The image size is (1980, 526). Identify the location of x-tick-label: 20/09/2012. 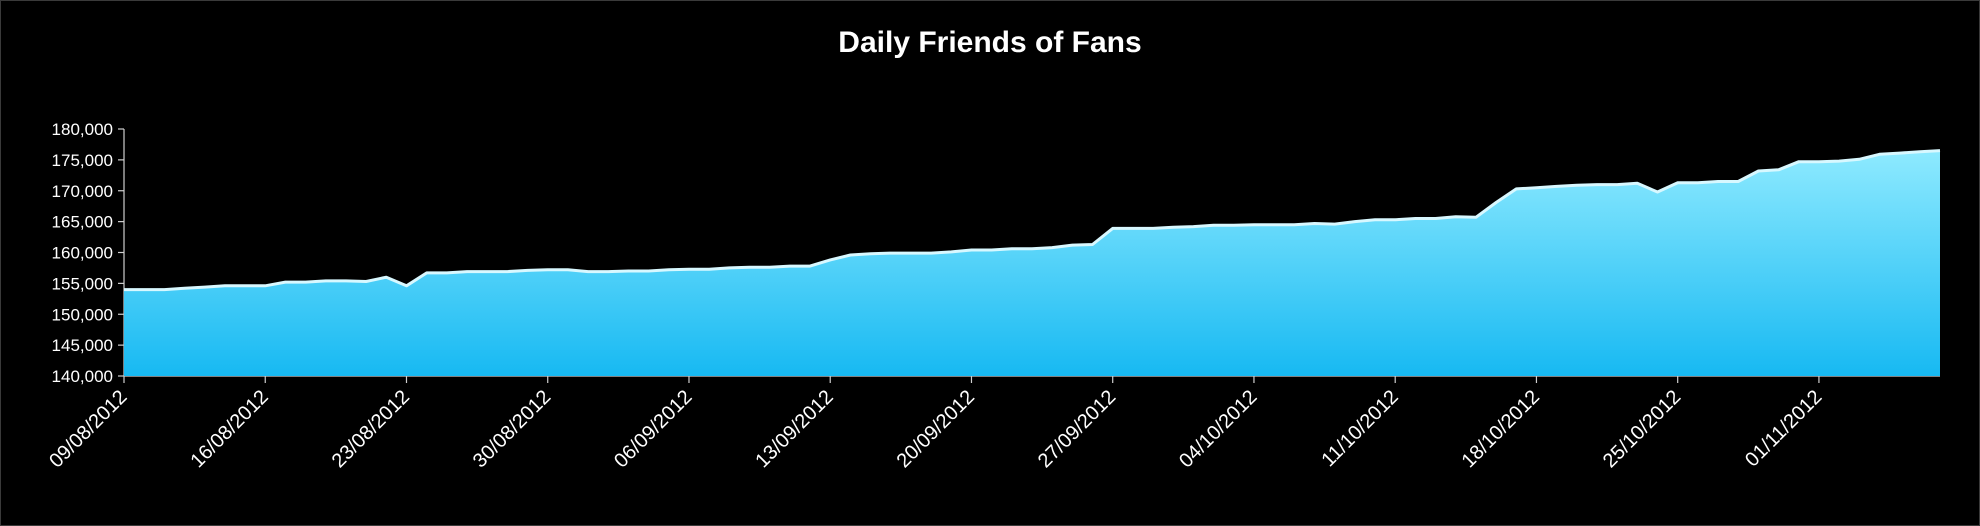
(936, 429).